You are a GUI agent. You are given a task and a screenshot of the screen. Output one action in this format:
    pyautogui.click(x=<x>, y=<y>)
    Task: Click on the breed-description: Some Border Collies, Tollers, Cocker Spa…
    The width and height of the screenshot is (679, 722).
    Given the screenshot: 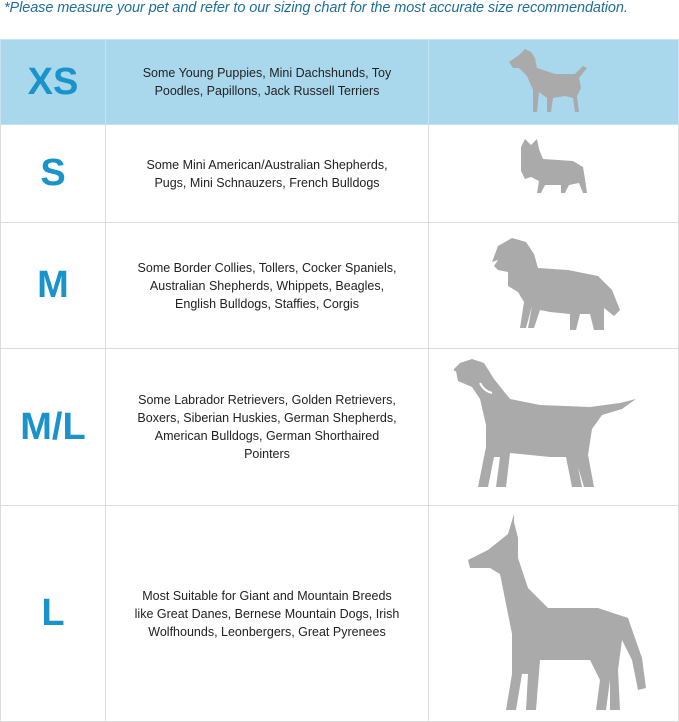 What is the action you would take?
    pyautogui.click(x=267, y=285)
    